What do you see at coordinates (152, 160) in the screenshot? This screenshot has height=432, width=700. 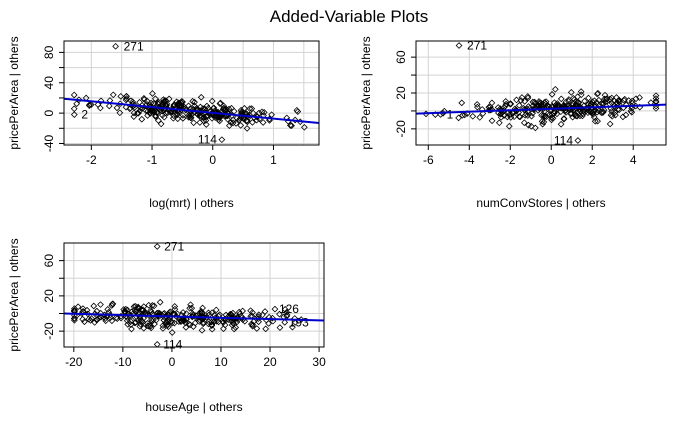 I see `x-tick-label: -1` at bounding box center [152, 160].